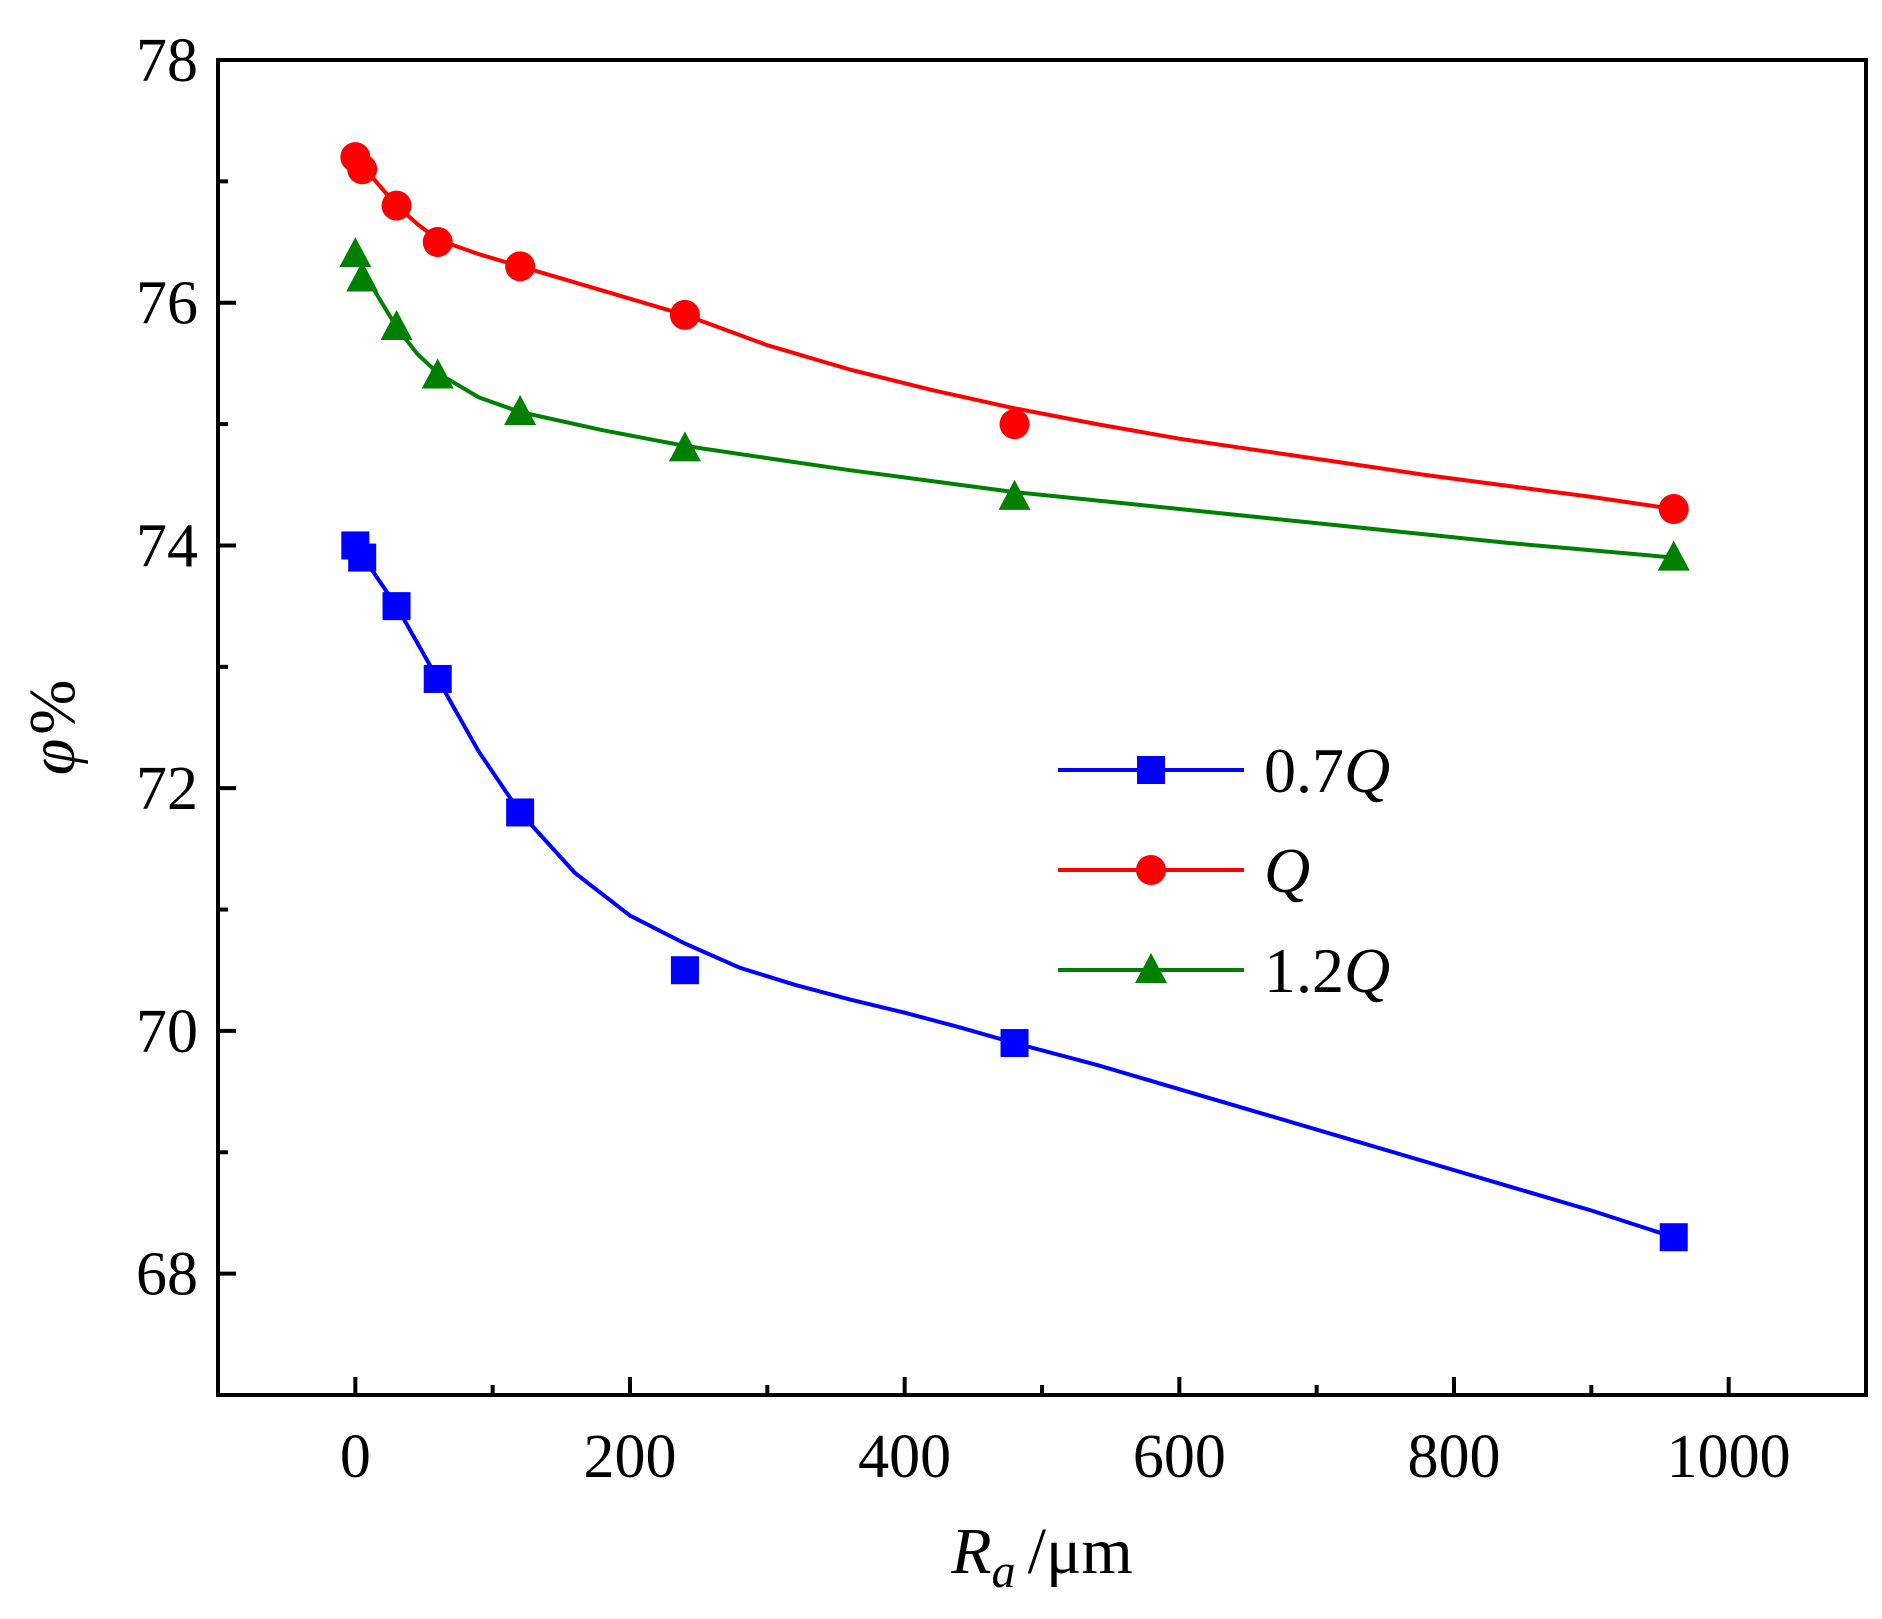 Image resolution: width=1882 pixels, height=1619 pixels. Describe the element at coordinates (1004, 1571) in the screenshot. I see `x-axis-subscript: a` at that location.